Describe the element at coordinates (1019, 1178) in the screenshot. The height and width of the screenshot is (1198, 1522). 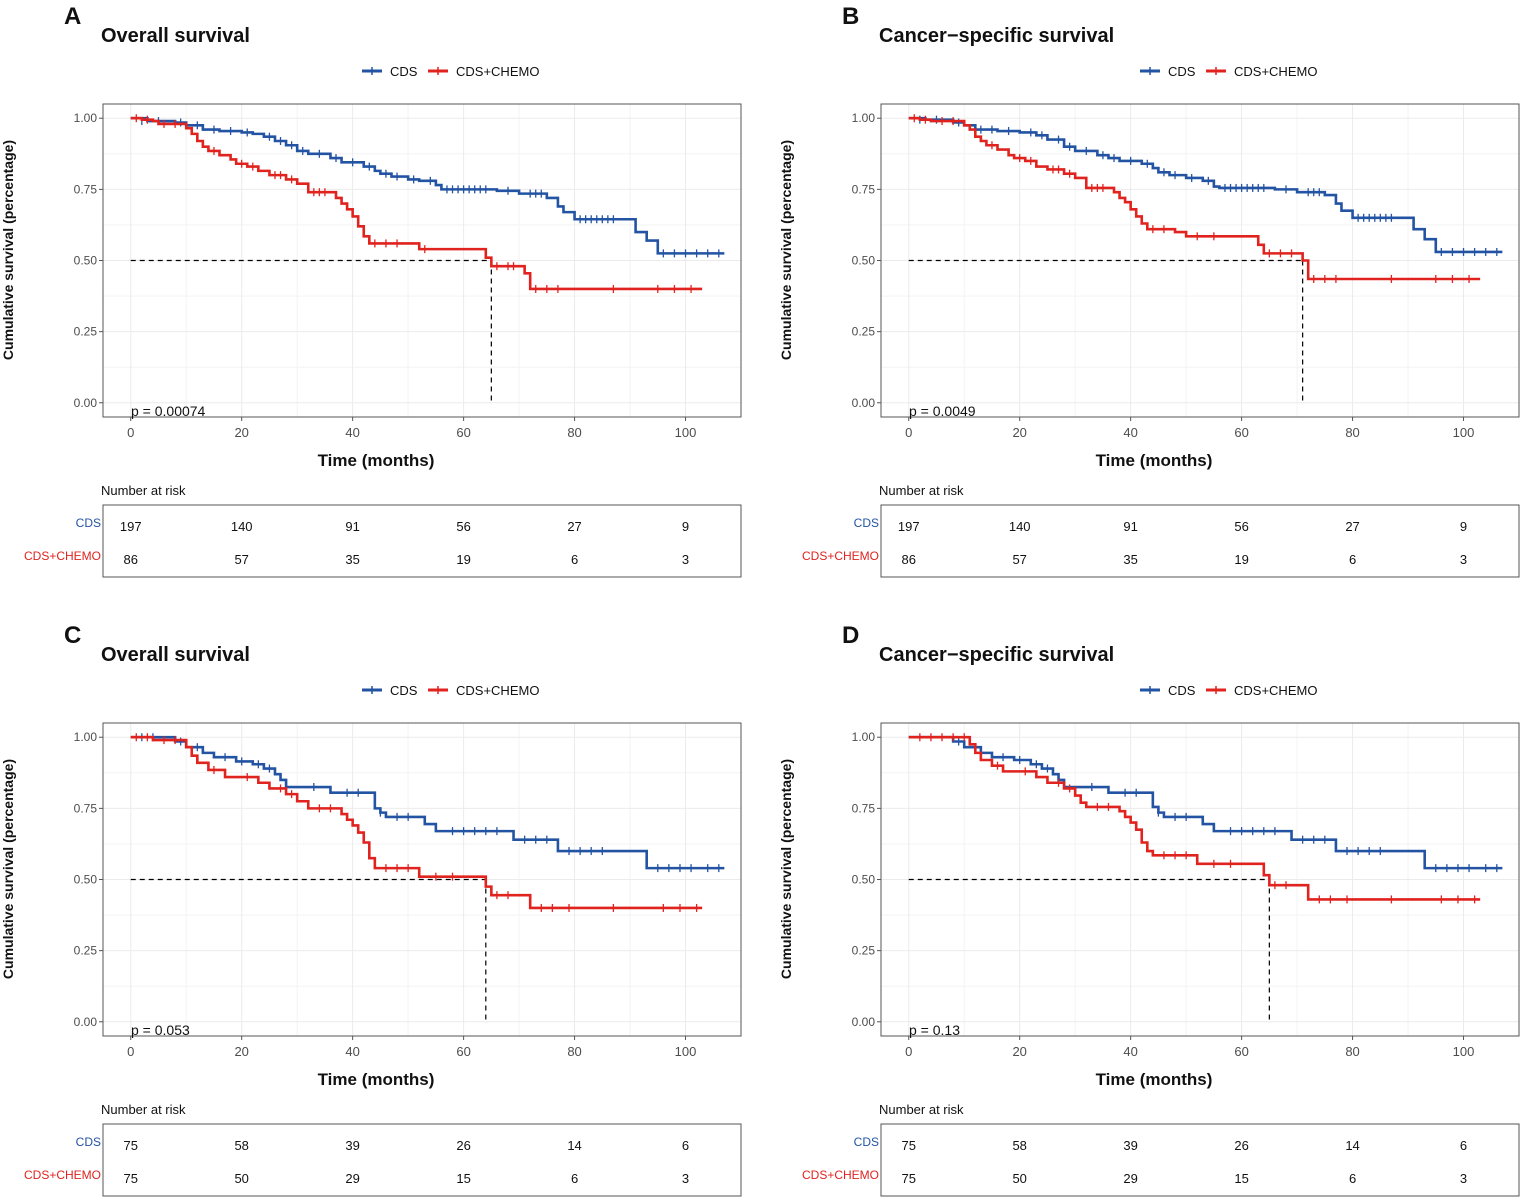
I see `risk-value: 50` at that location.